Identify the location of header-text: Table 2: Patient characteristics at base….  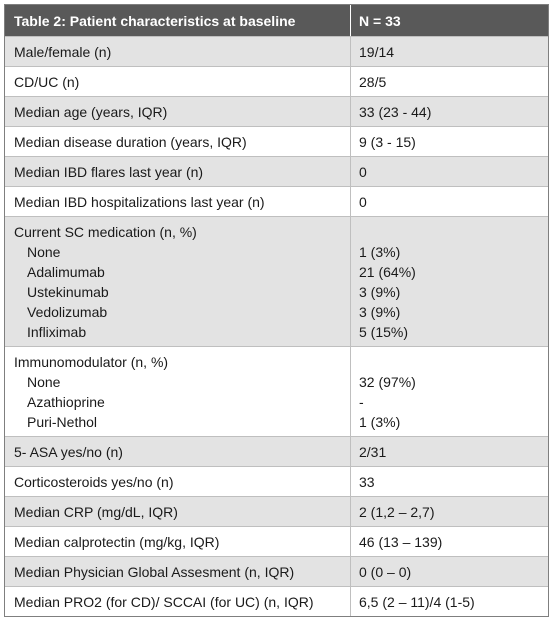
(155, 20).